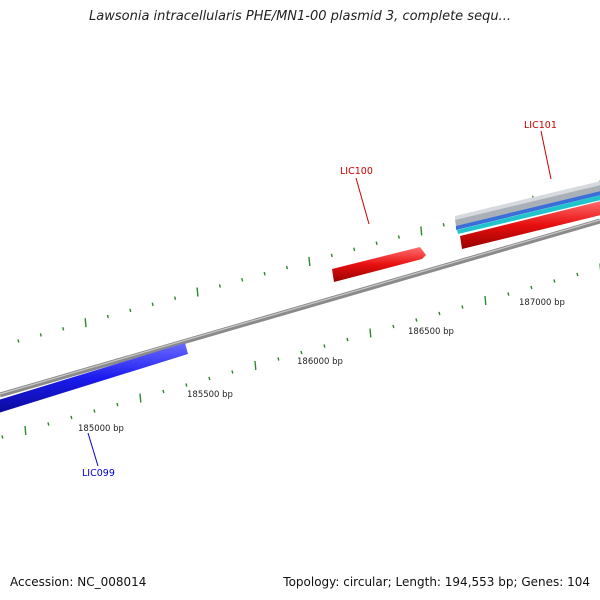  What do you see at coordinates (210, 395) in the screenshot?
I see `scale-label: 185500 bp` at bounding box center [210, 395].